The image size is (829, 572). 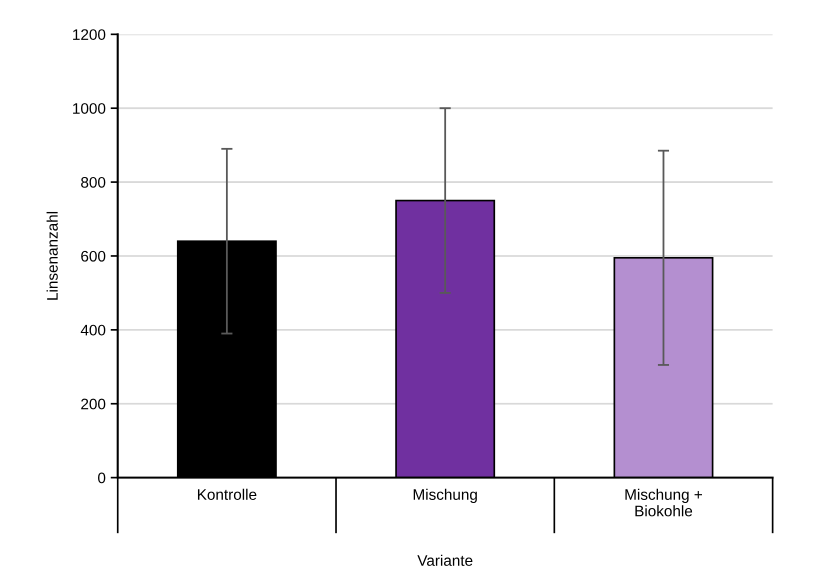 What do you see at coordinates (445, 495) in the screenshot?
I see `x-tick-label: Mischung` at bounding box center [445, 495].